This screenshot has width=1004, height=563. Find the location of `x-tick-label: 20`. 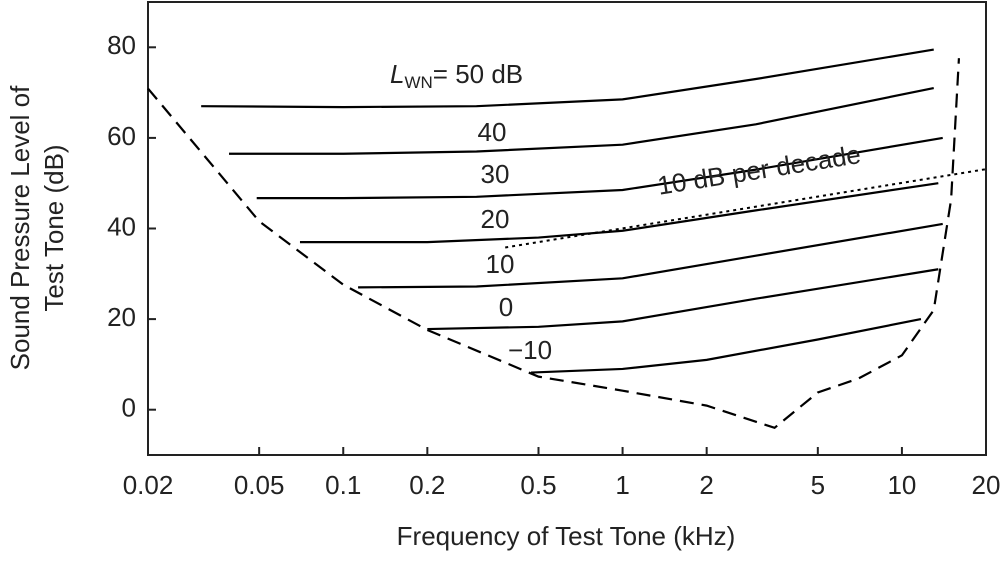

x-tick-label: 20 is located at coordinates (986, 485).